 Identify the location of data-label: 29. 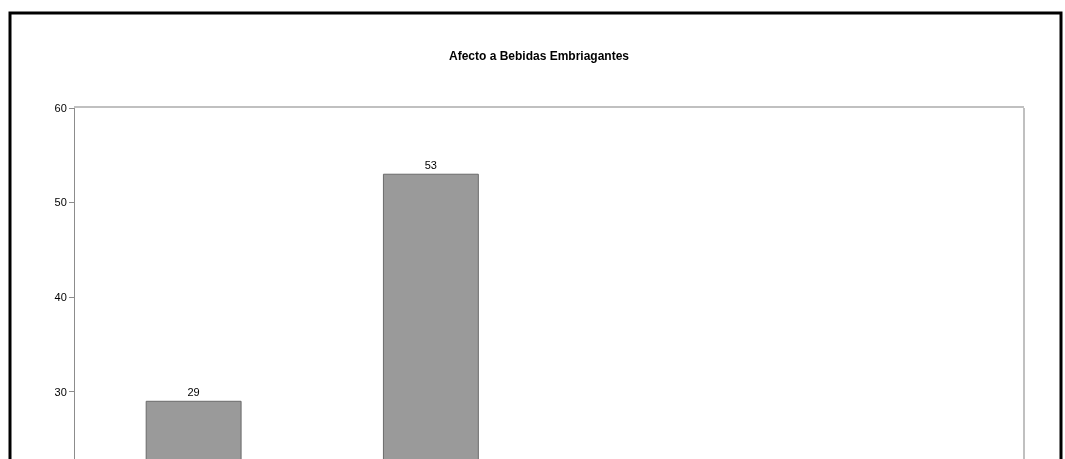
(193, 392).